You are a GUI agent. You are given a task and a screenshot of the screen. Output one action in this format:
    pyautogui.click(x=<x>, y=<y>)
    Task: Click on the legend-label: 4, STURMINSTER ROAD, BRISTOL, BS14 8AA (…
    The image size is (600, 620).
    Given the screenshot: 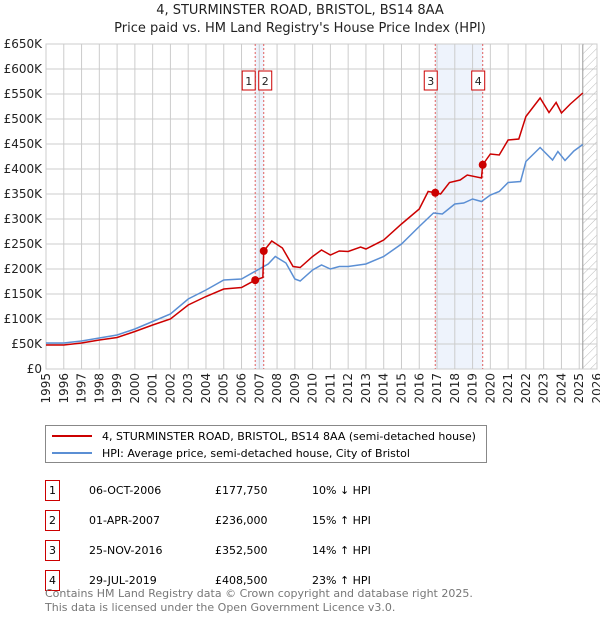 What is the action you would take?
    pyautogui.click(x=289, y=436)
    